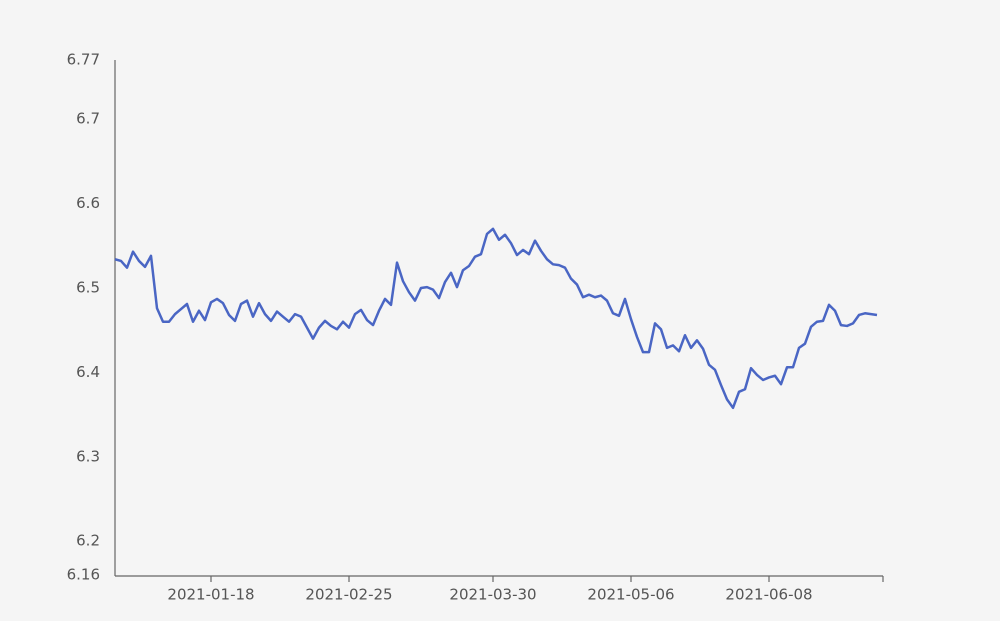  I want to click on y-tick-label: 6.4, so click(88, 372).